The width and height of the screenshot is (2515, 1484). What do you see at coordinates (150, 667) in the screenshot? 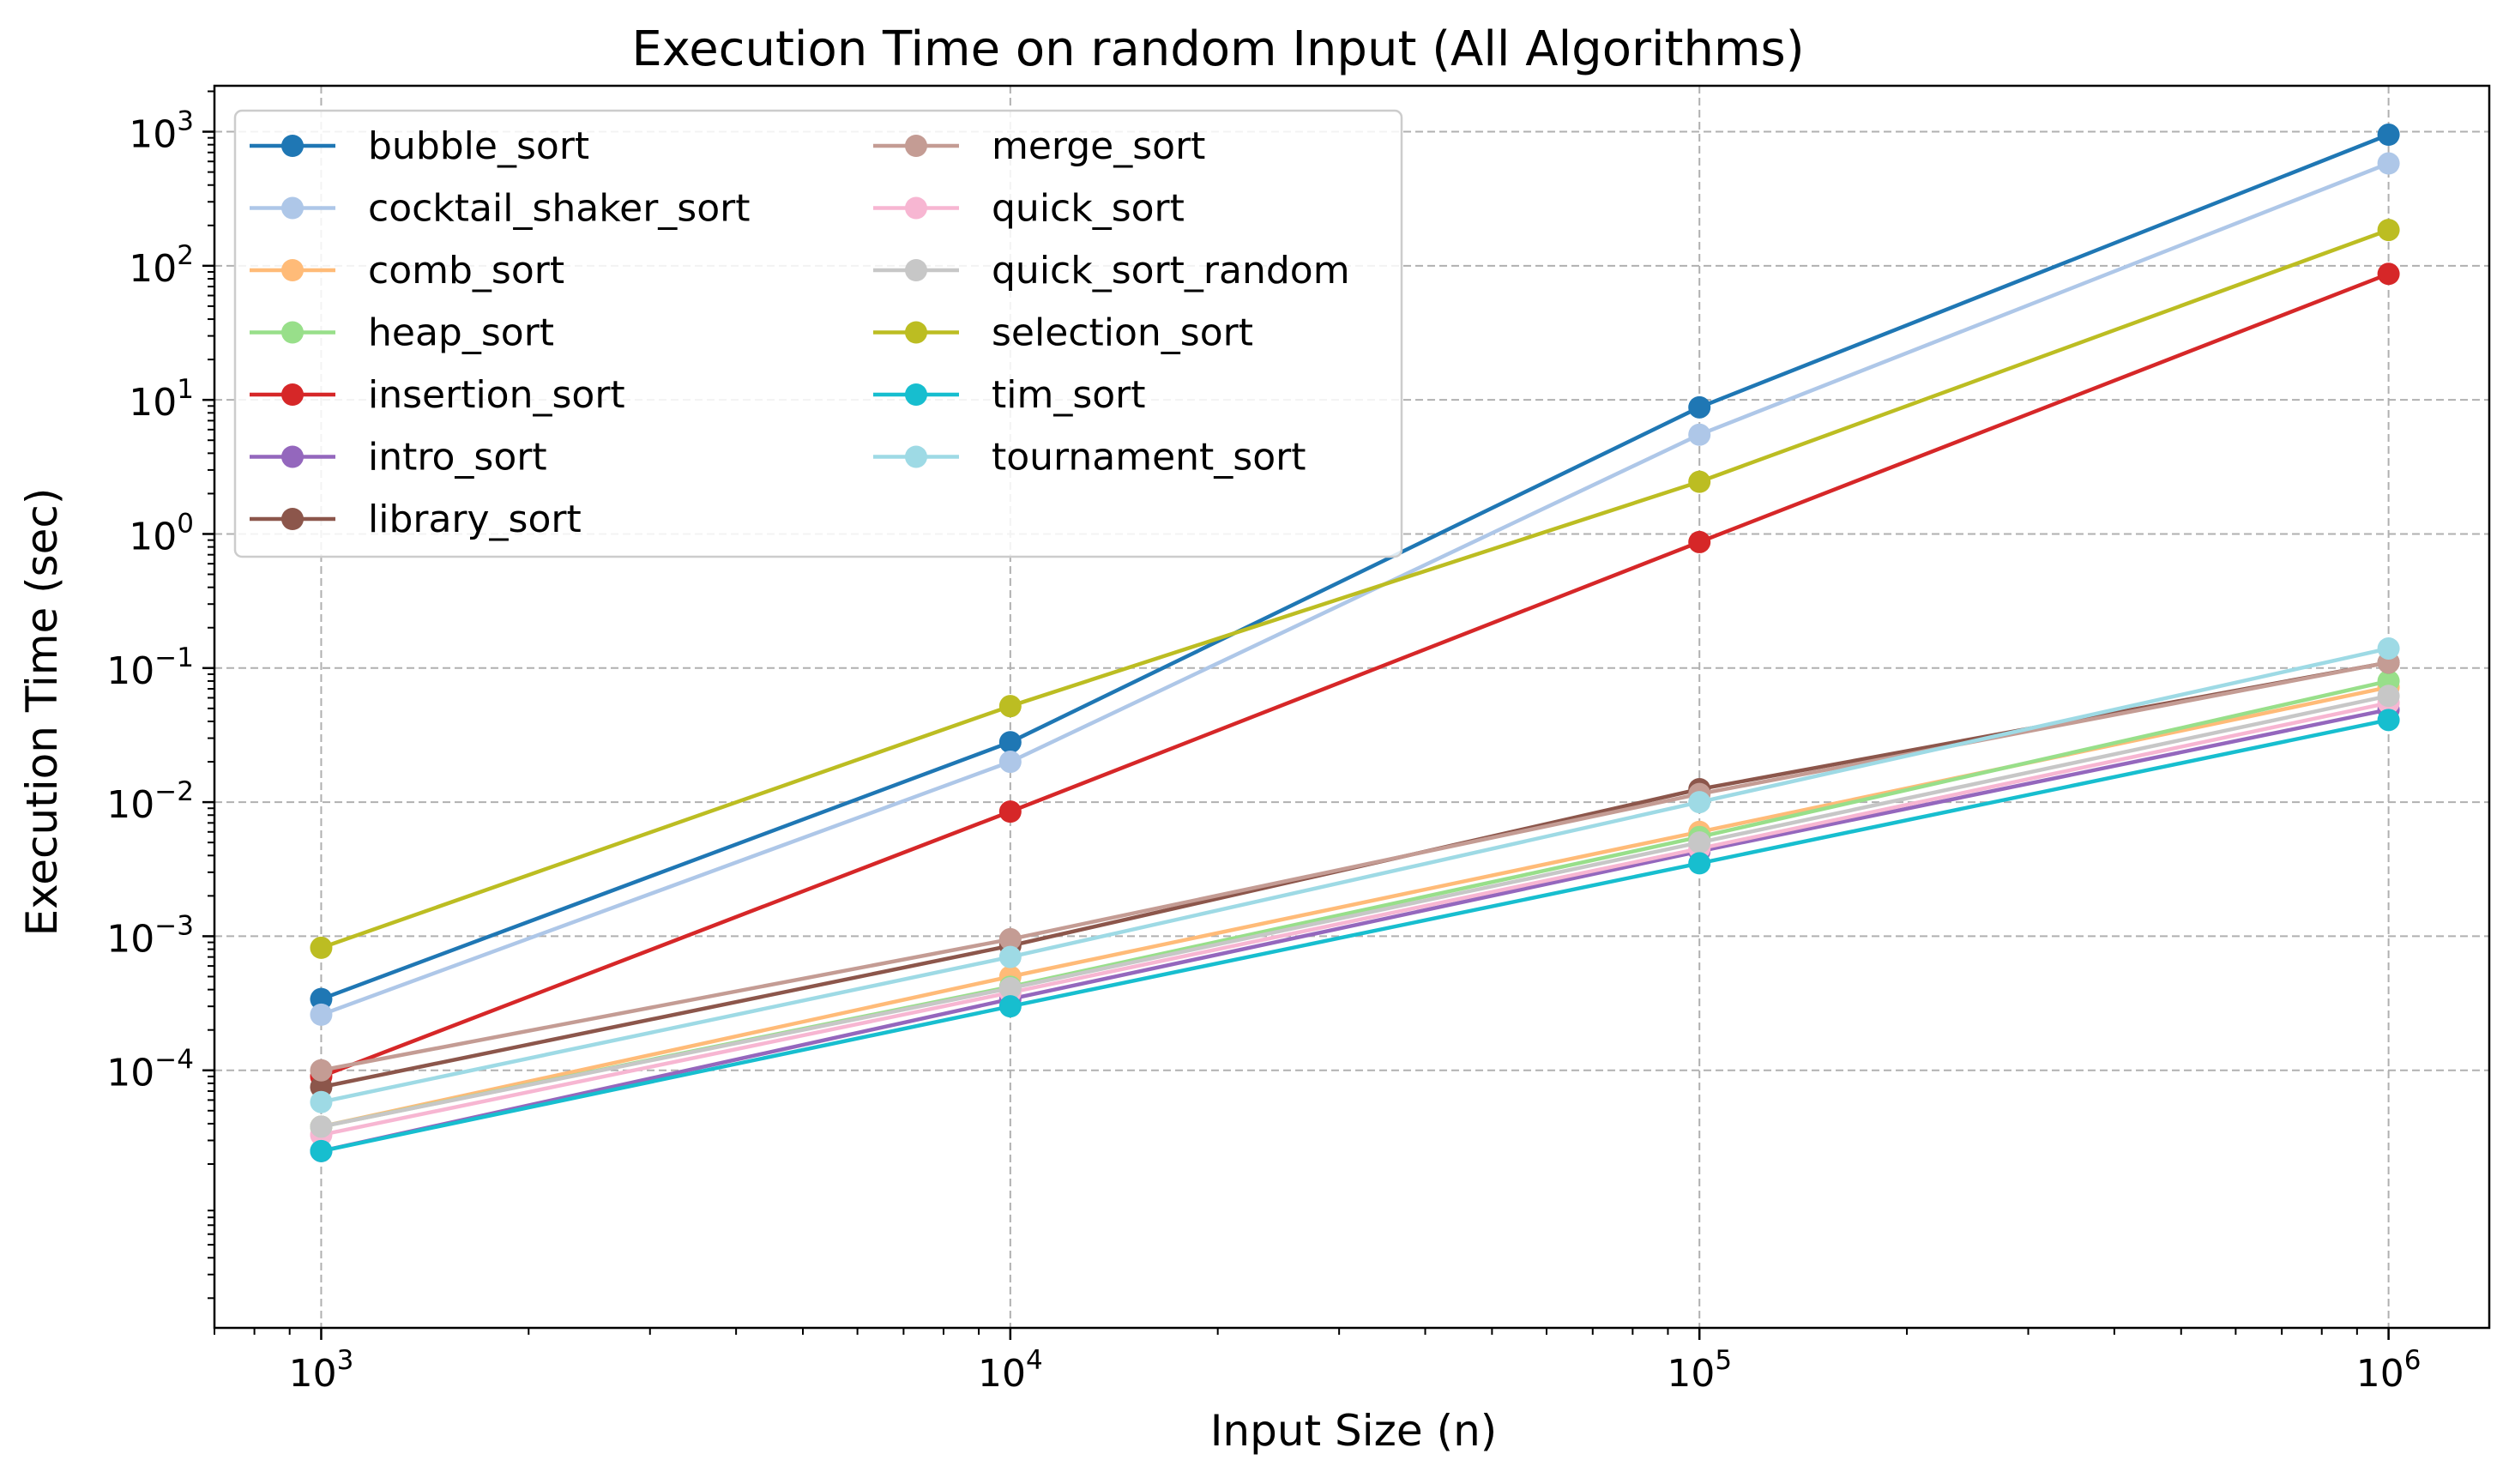
I see `y-tick-label: 10⁻¹` at bounding box center [150, 667].